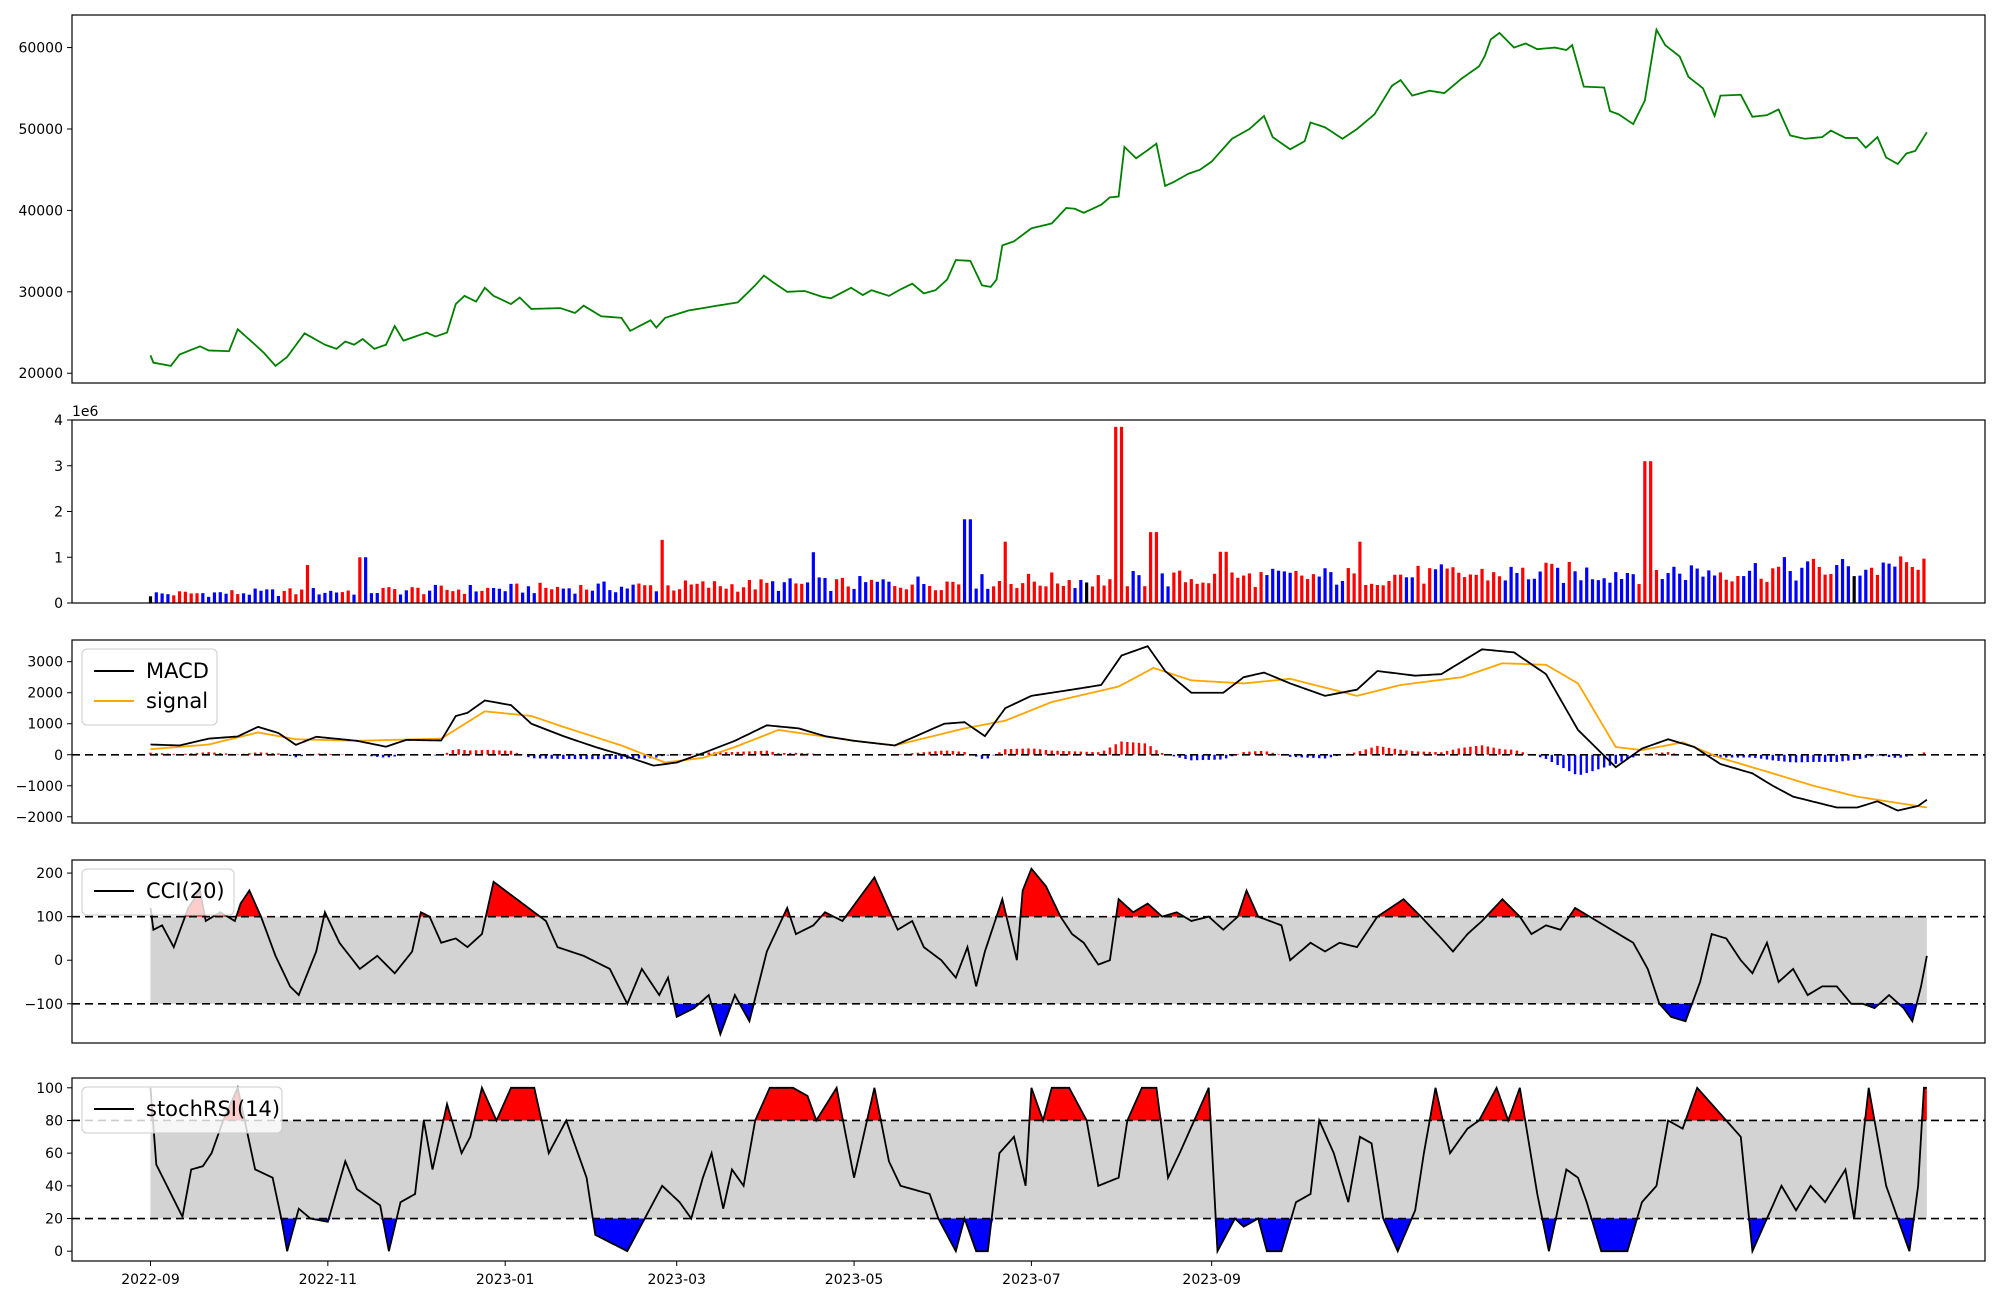 The image size is (2000, 1300). I want to click on y-tick-label: 4, so click(58, 421).